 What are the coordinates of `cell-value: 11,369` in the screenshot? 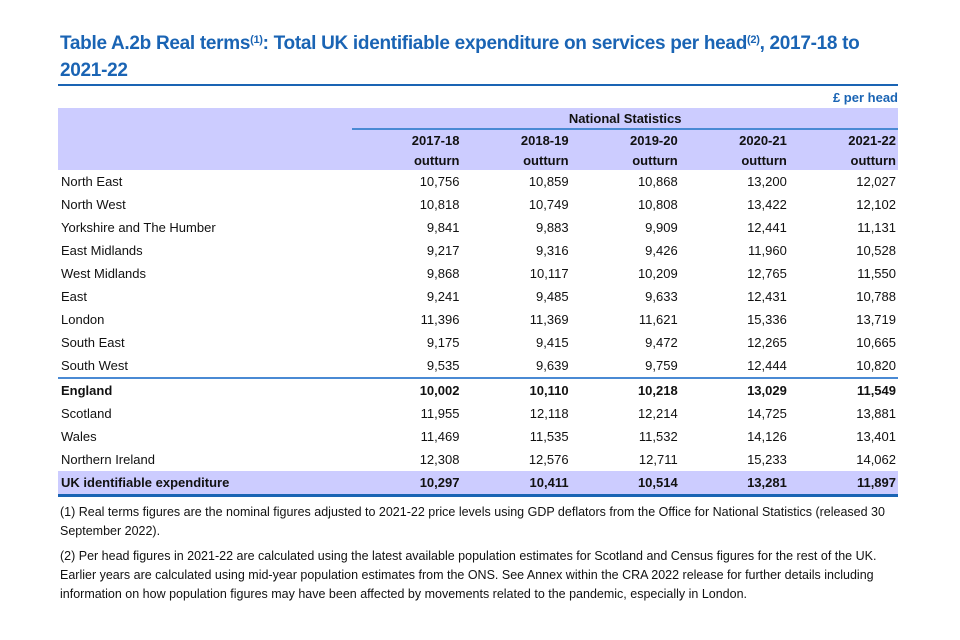 It's located at (549, 319).